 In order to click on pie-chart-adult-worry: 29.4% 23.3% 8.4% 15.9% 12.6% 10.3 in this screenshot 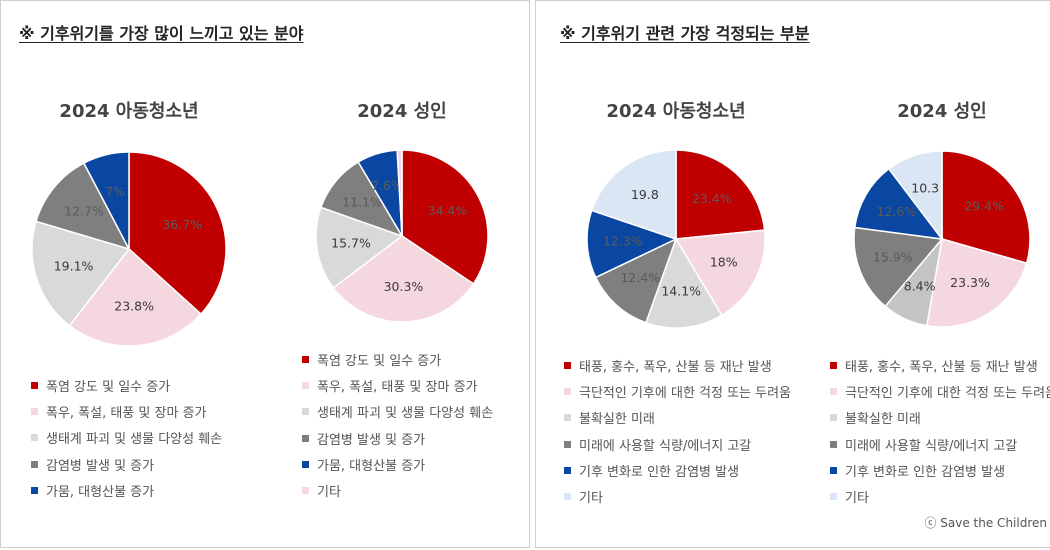, I will do `click(942, 239)`.